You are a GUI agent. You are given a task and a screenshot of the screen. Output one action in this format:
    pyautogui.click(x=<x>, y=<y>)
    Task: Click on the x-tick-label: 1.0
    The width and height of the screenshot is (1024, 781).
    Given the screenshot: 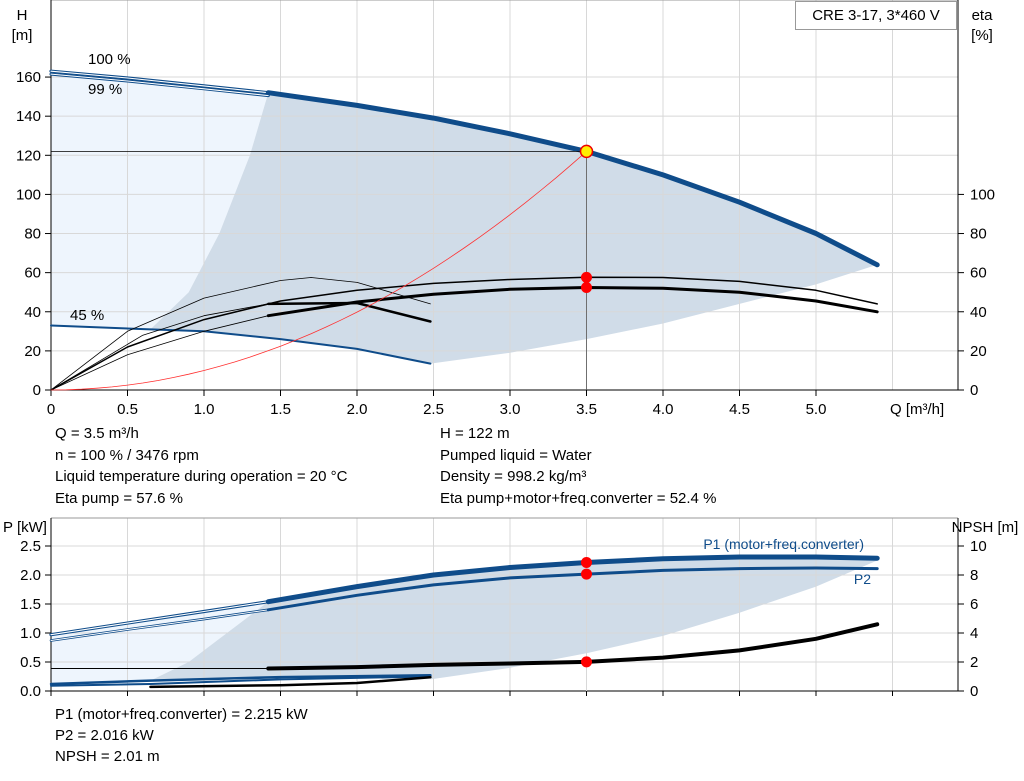 What is the action you would take?
    pyautogui.click(x=204, y=409)
    